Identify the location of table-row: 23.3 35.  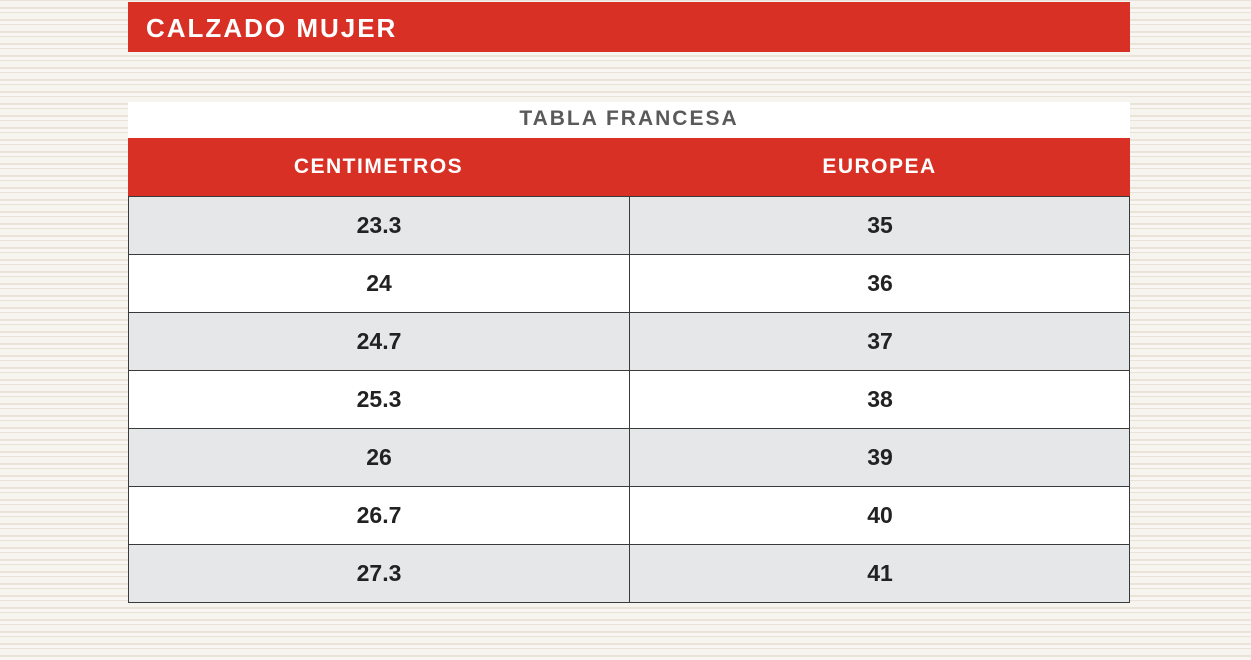
(629, 225).